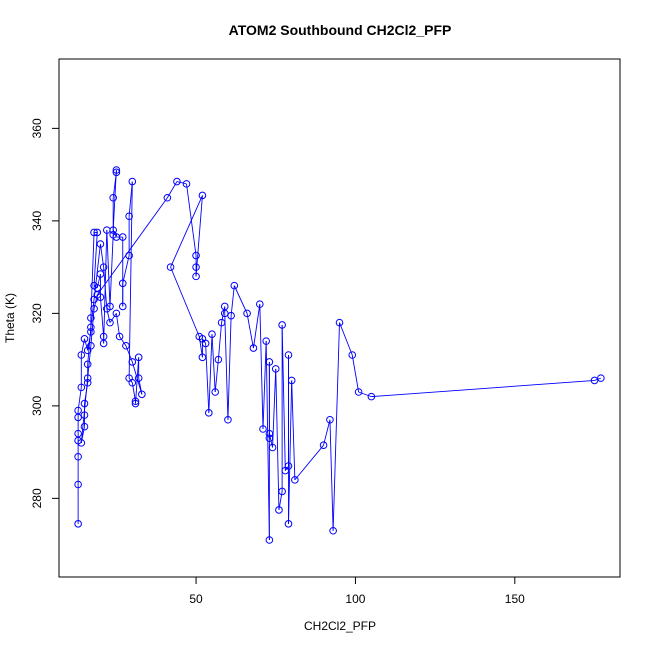 This screenshot has width=650, height=650. Describe the element at coordinates (37, 128) in the screenshot. I see `y-tick-label: 360` at that location.